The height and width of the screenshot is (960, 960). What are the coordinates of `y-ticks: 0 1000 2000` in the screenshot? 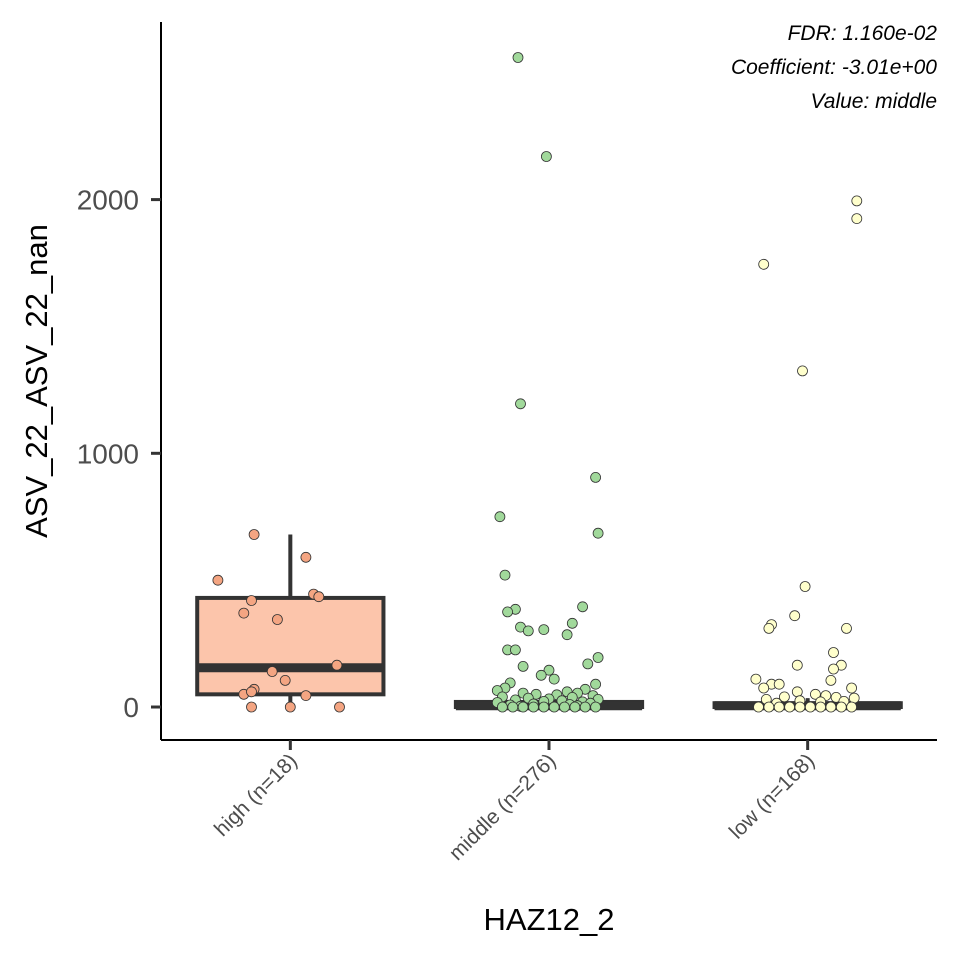 It's located at (119, 454).